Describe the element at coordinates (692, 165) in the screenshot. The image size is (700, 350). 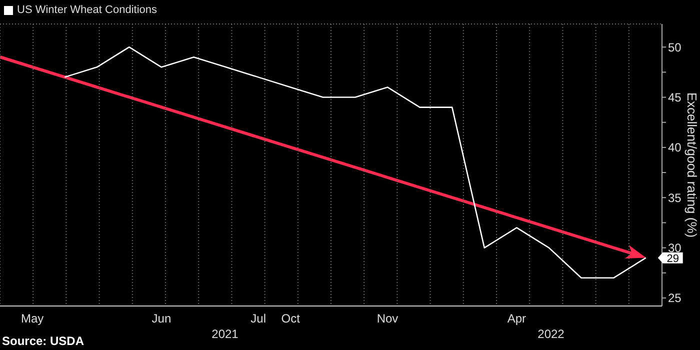
I see `y-axis-title: Excellent/good rating (%)` at that location.